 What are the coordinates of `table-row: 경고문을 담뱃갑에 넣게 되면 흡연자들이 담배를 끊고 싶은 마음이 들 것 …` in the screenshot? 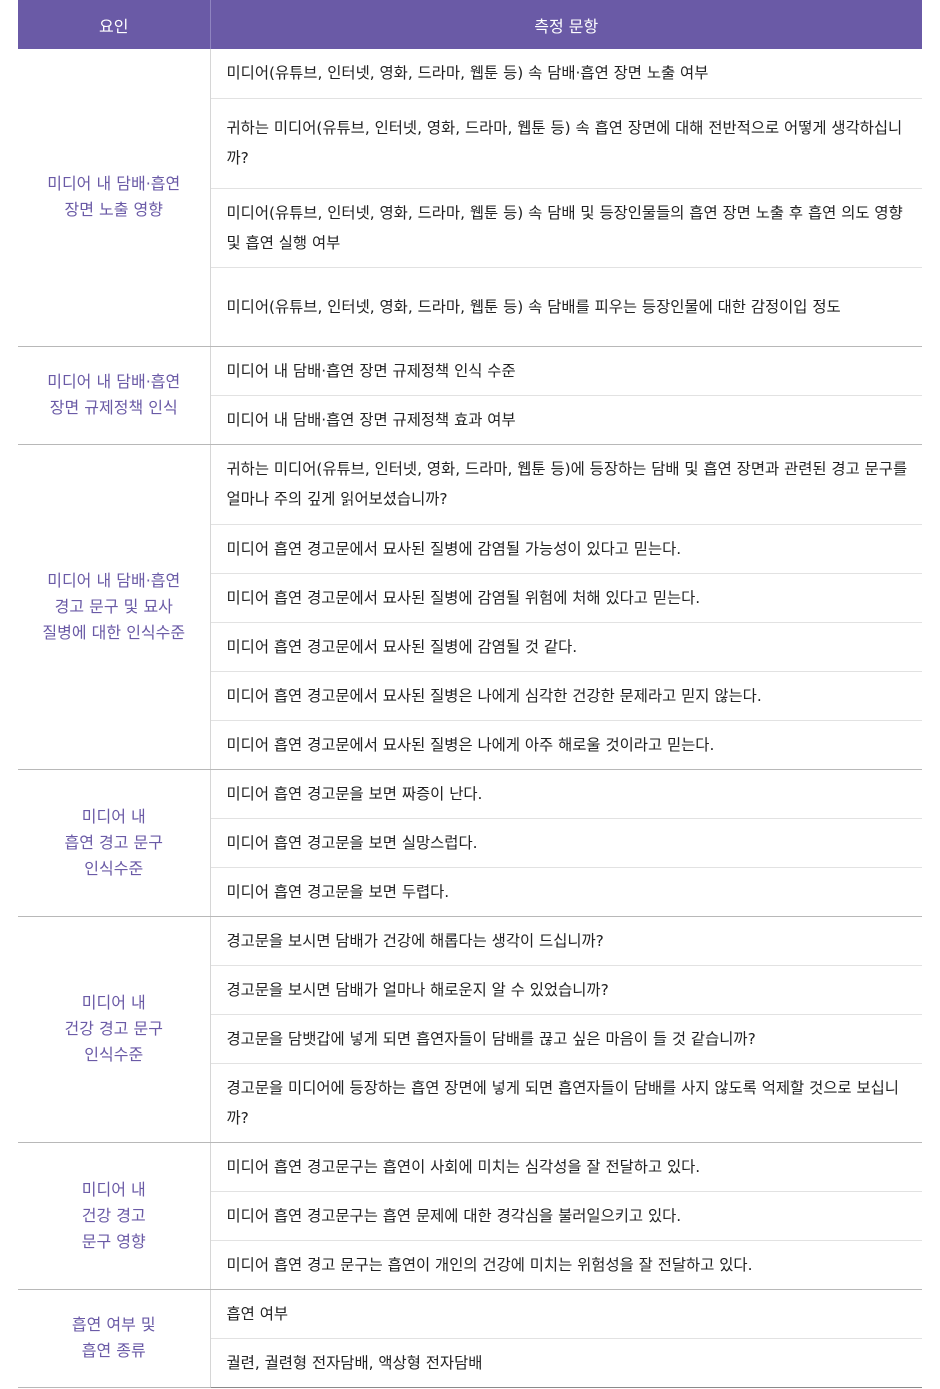 It's located at (470, 1039).